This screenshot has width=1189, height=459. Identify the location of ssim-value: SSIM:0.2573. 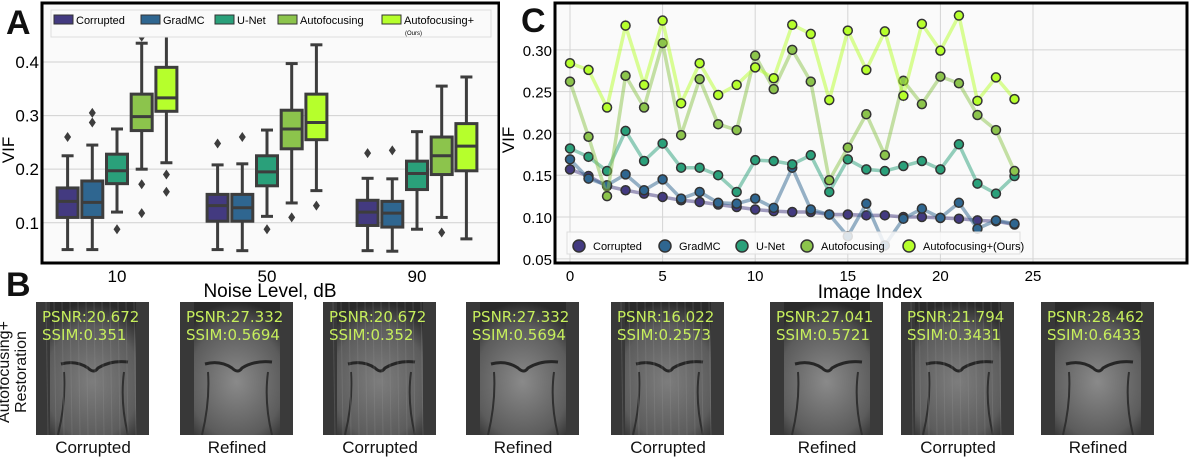
(664, 335).